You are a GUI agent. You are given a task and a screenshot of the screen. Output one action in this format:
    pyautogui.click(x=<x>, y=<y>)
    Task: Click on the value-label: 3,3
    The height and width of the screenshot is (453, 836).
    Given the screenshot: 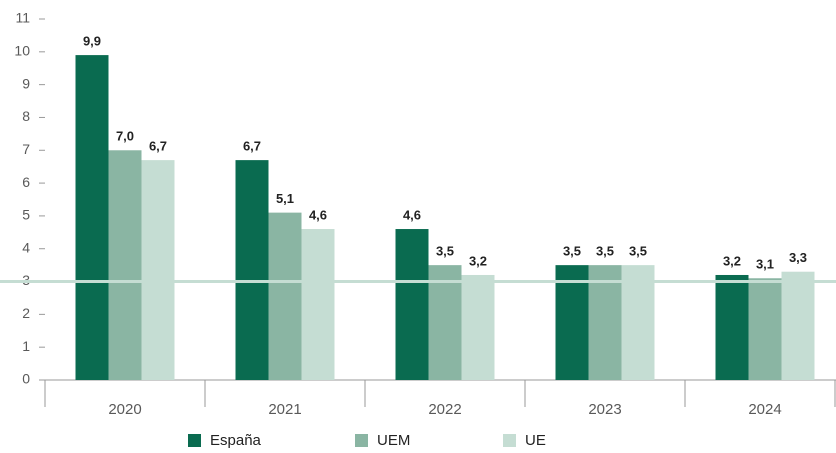 What is the action you would take?
    pyautogui.click(x=798, y=257)
    